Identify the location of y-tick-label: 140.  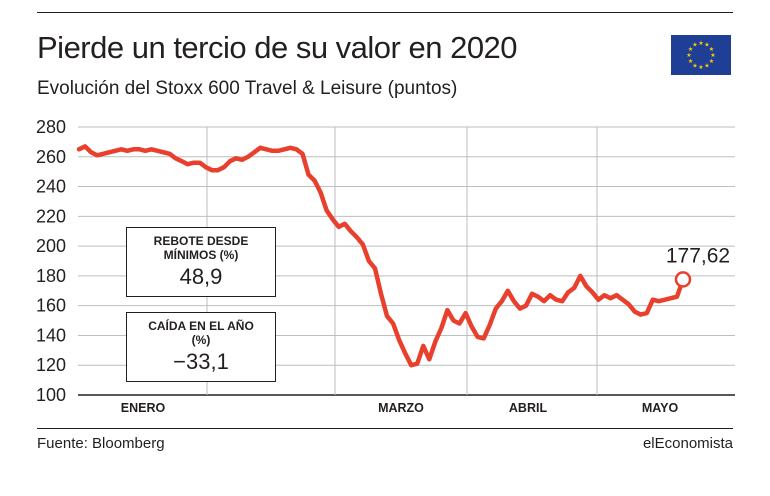
(51, 335).